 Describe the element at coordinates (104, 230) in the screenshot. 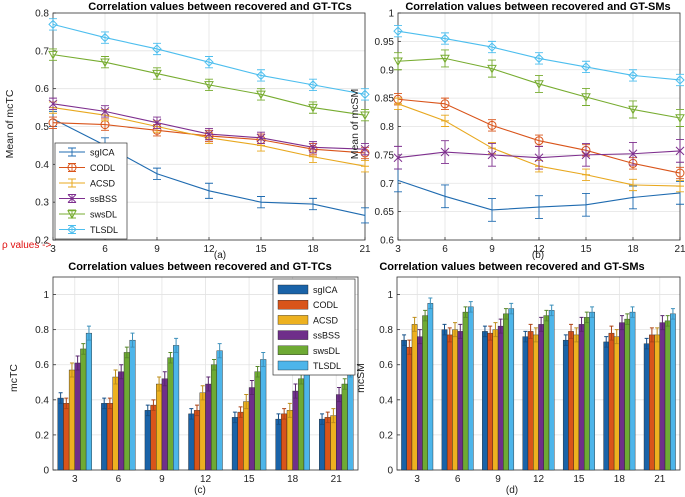

I see `legend-label-TLSDL: TLSDL` at that location.